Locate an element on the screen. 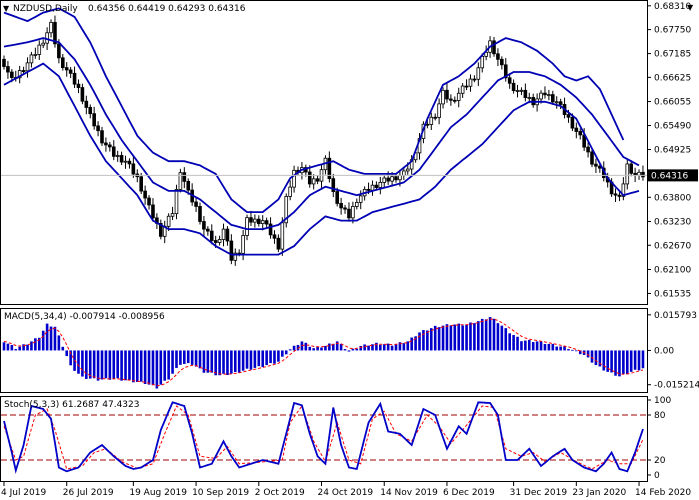 This screenshot has width=699, height=500. stoch-axis-label: 100 is located at coordinates (662, 401).